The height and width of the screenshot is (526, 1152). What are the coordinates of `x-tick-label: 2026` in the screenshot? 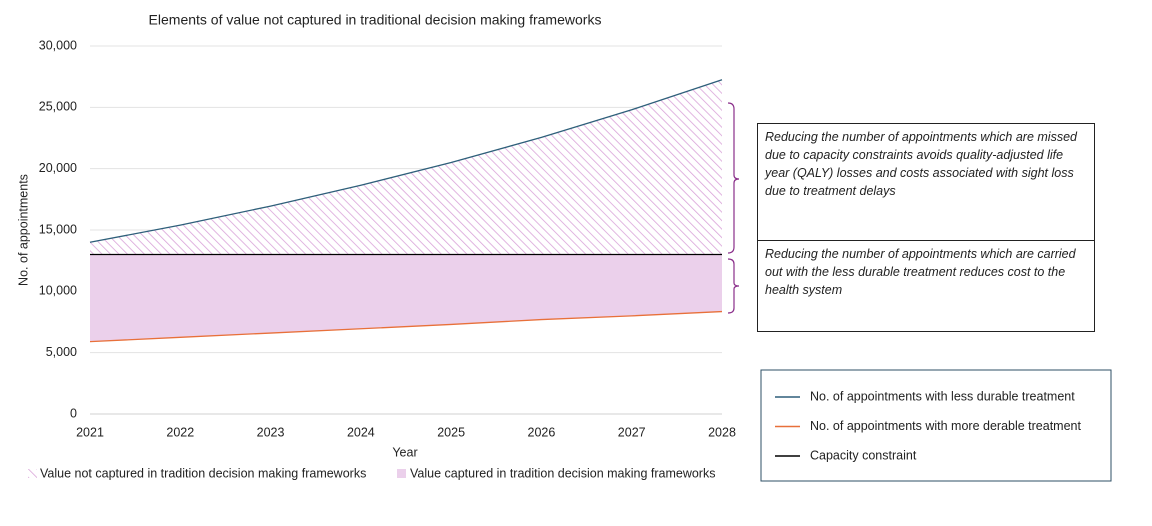 It's located at (542, 432).